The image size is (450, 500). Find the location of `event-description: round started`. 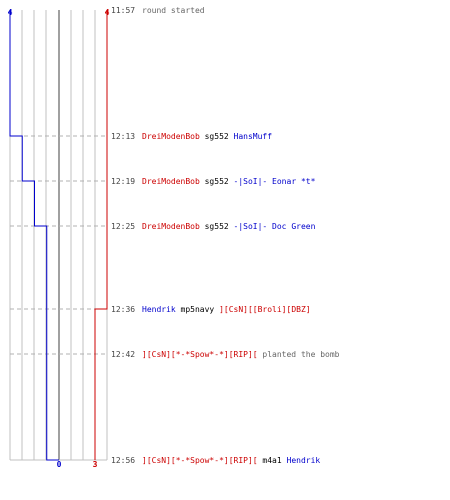

event-description: round started is located at coordinates (173, 10).